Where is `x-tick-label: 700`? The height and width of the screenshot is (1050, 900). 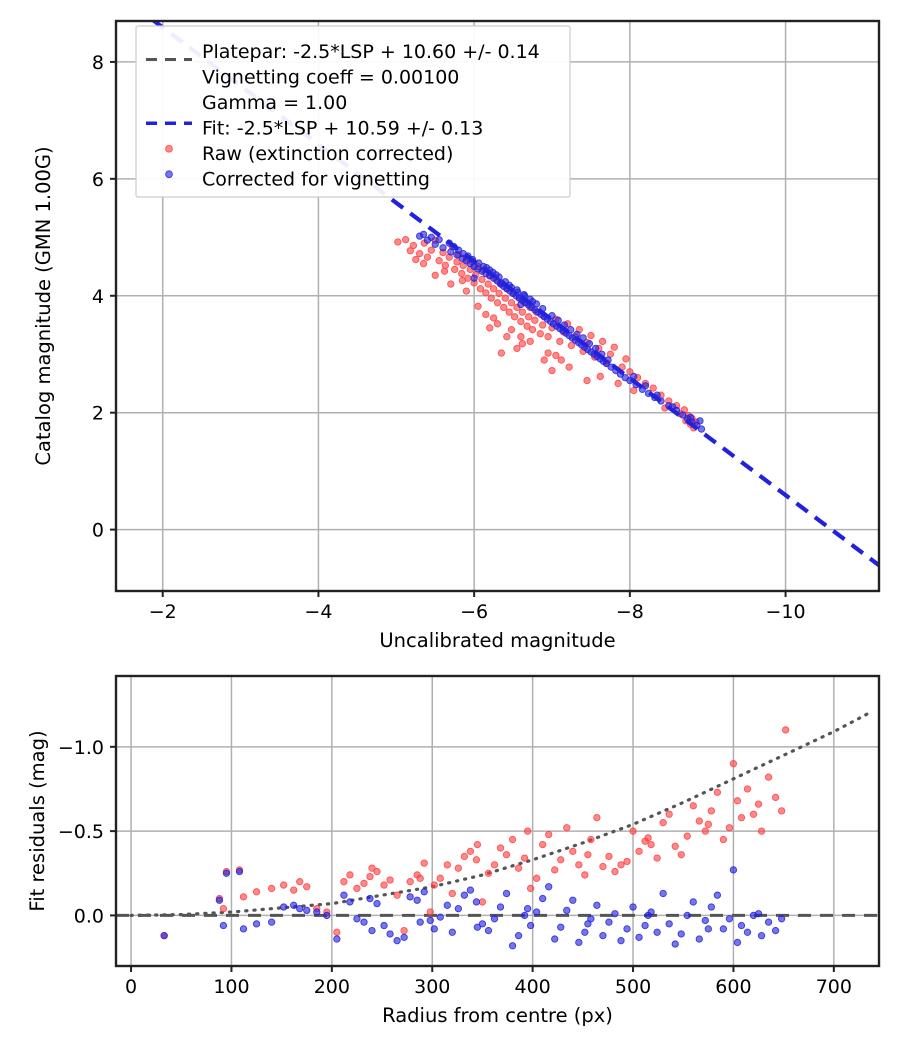
x-tick-label: 700 is located at coordinates (834, 987).